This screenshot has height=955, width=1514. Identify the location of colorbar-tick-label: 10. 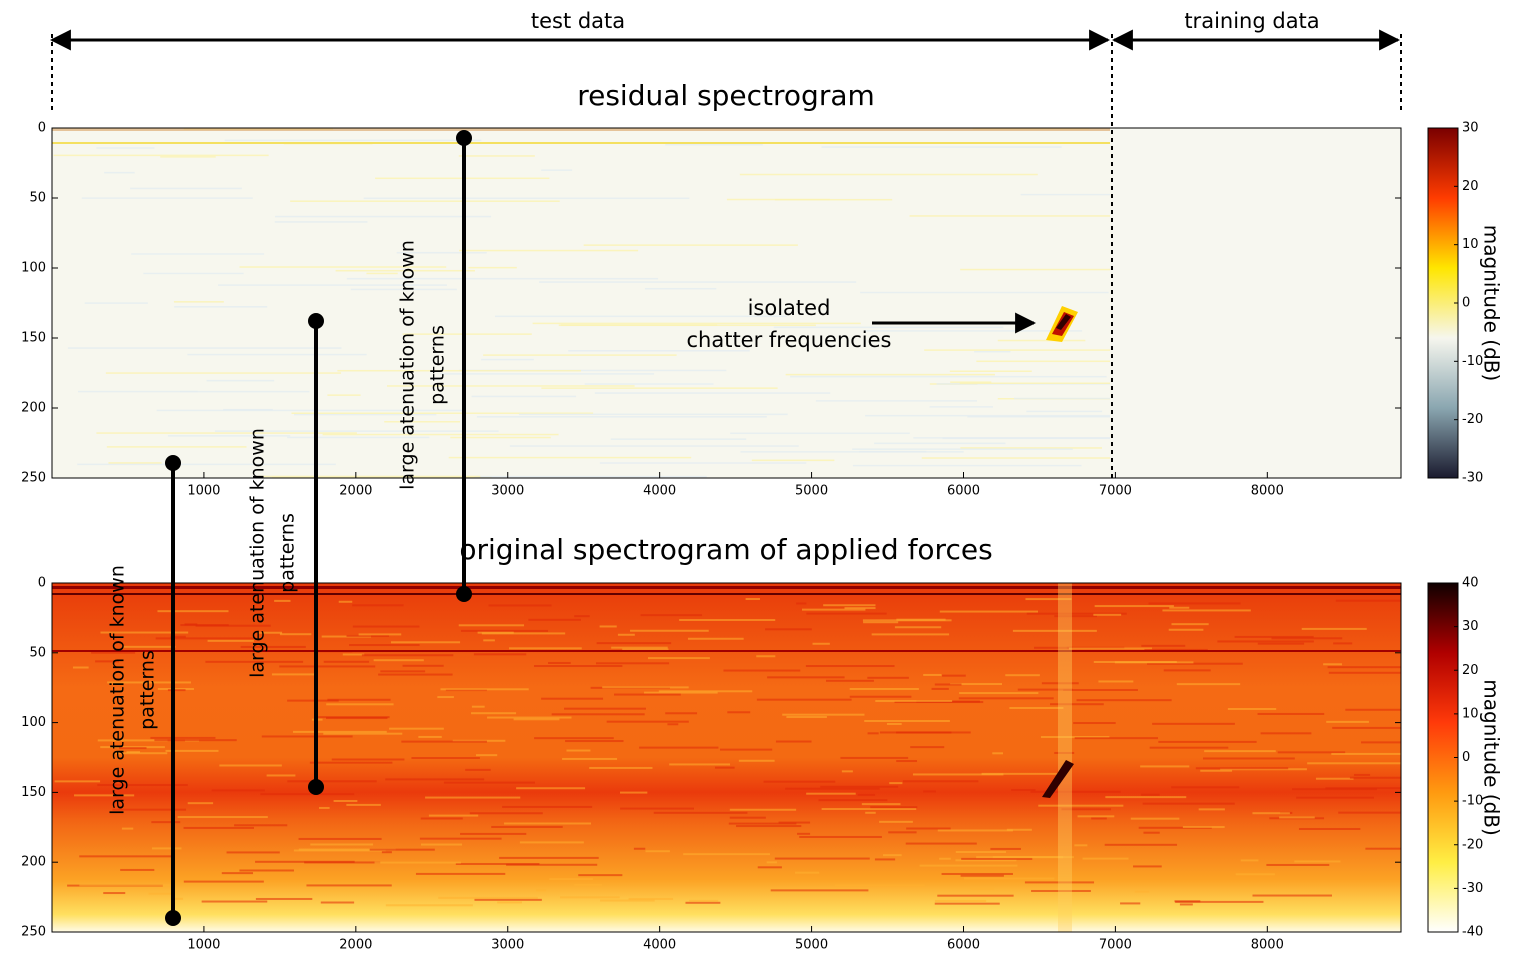
(1470, 244).